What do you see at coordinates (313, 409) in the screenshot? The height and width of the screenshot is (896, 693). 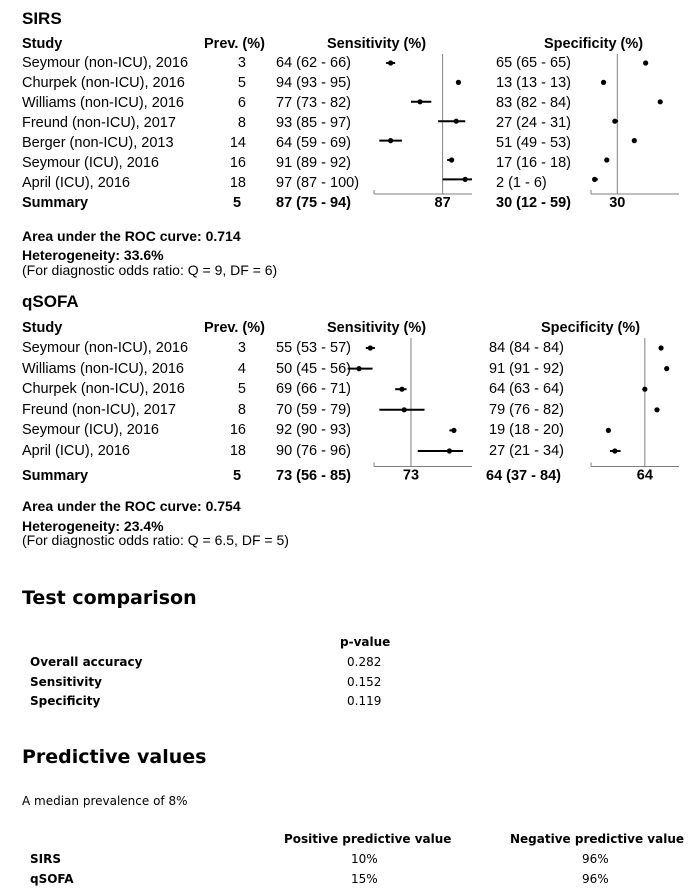 I see `qsofa-row-sensitivity: 70 (59 - 79)` at bounding box center [313, 409].